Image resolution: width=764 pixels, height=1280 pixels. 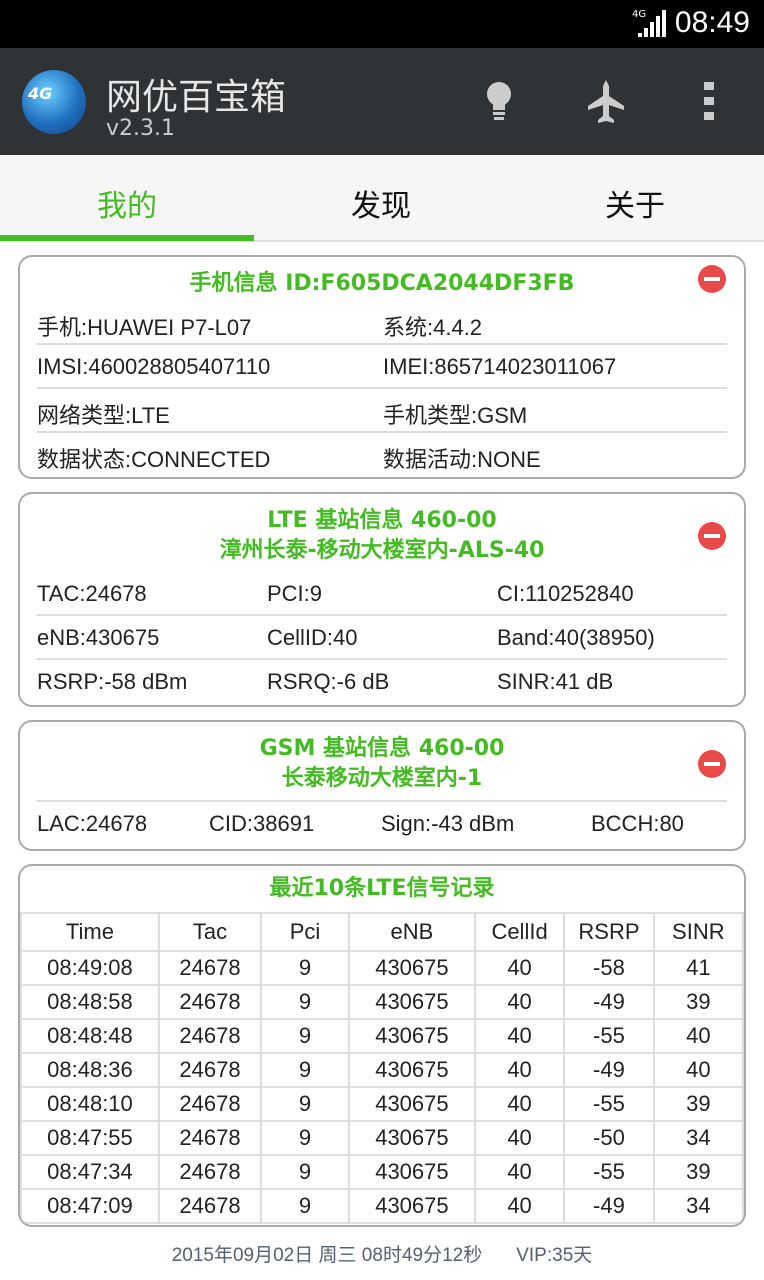 What do you see at coordinates (140, 128) in the screenshot?
I see `app-version: v2.3.1` at bounding box center [140, 128].